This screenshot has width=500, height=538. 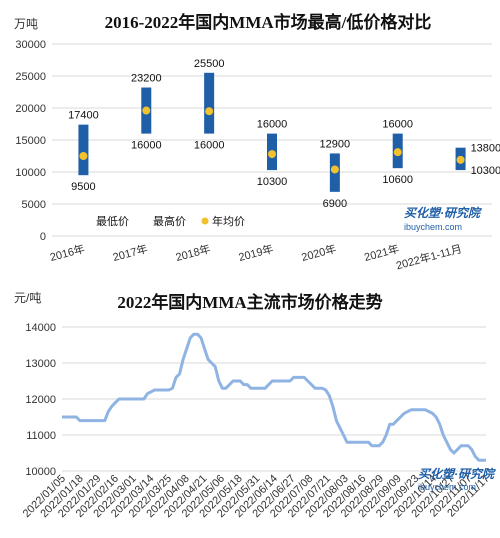 I want to click on chart2-unit: 元/吨, so click(x=27, y=298).